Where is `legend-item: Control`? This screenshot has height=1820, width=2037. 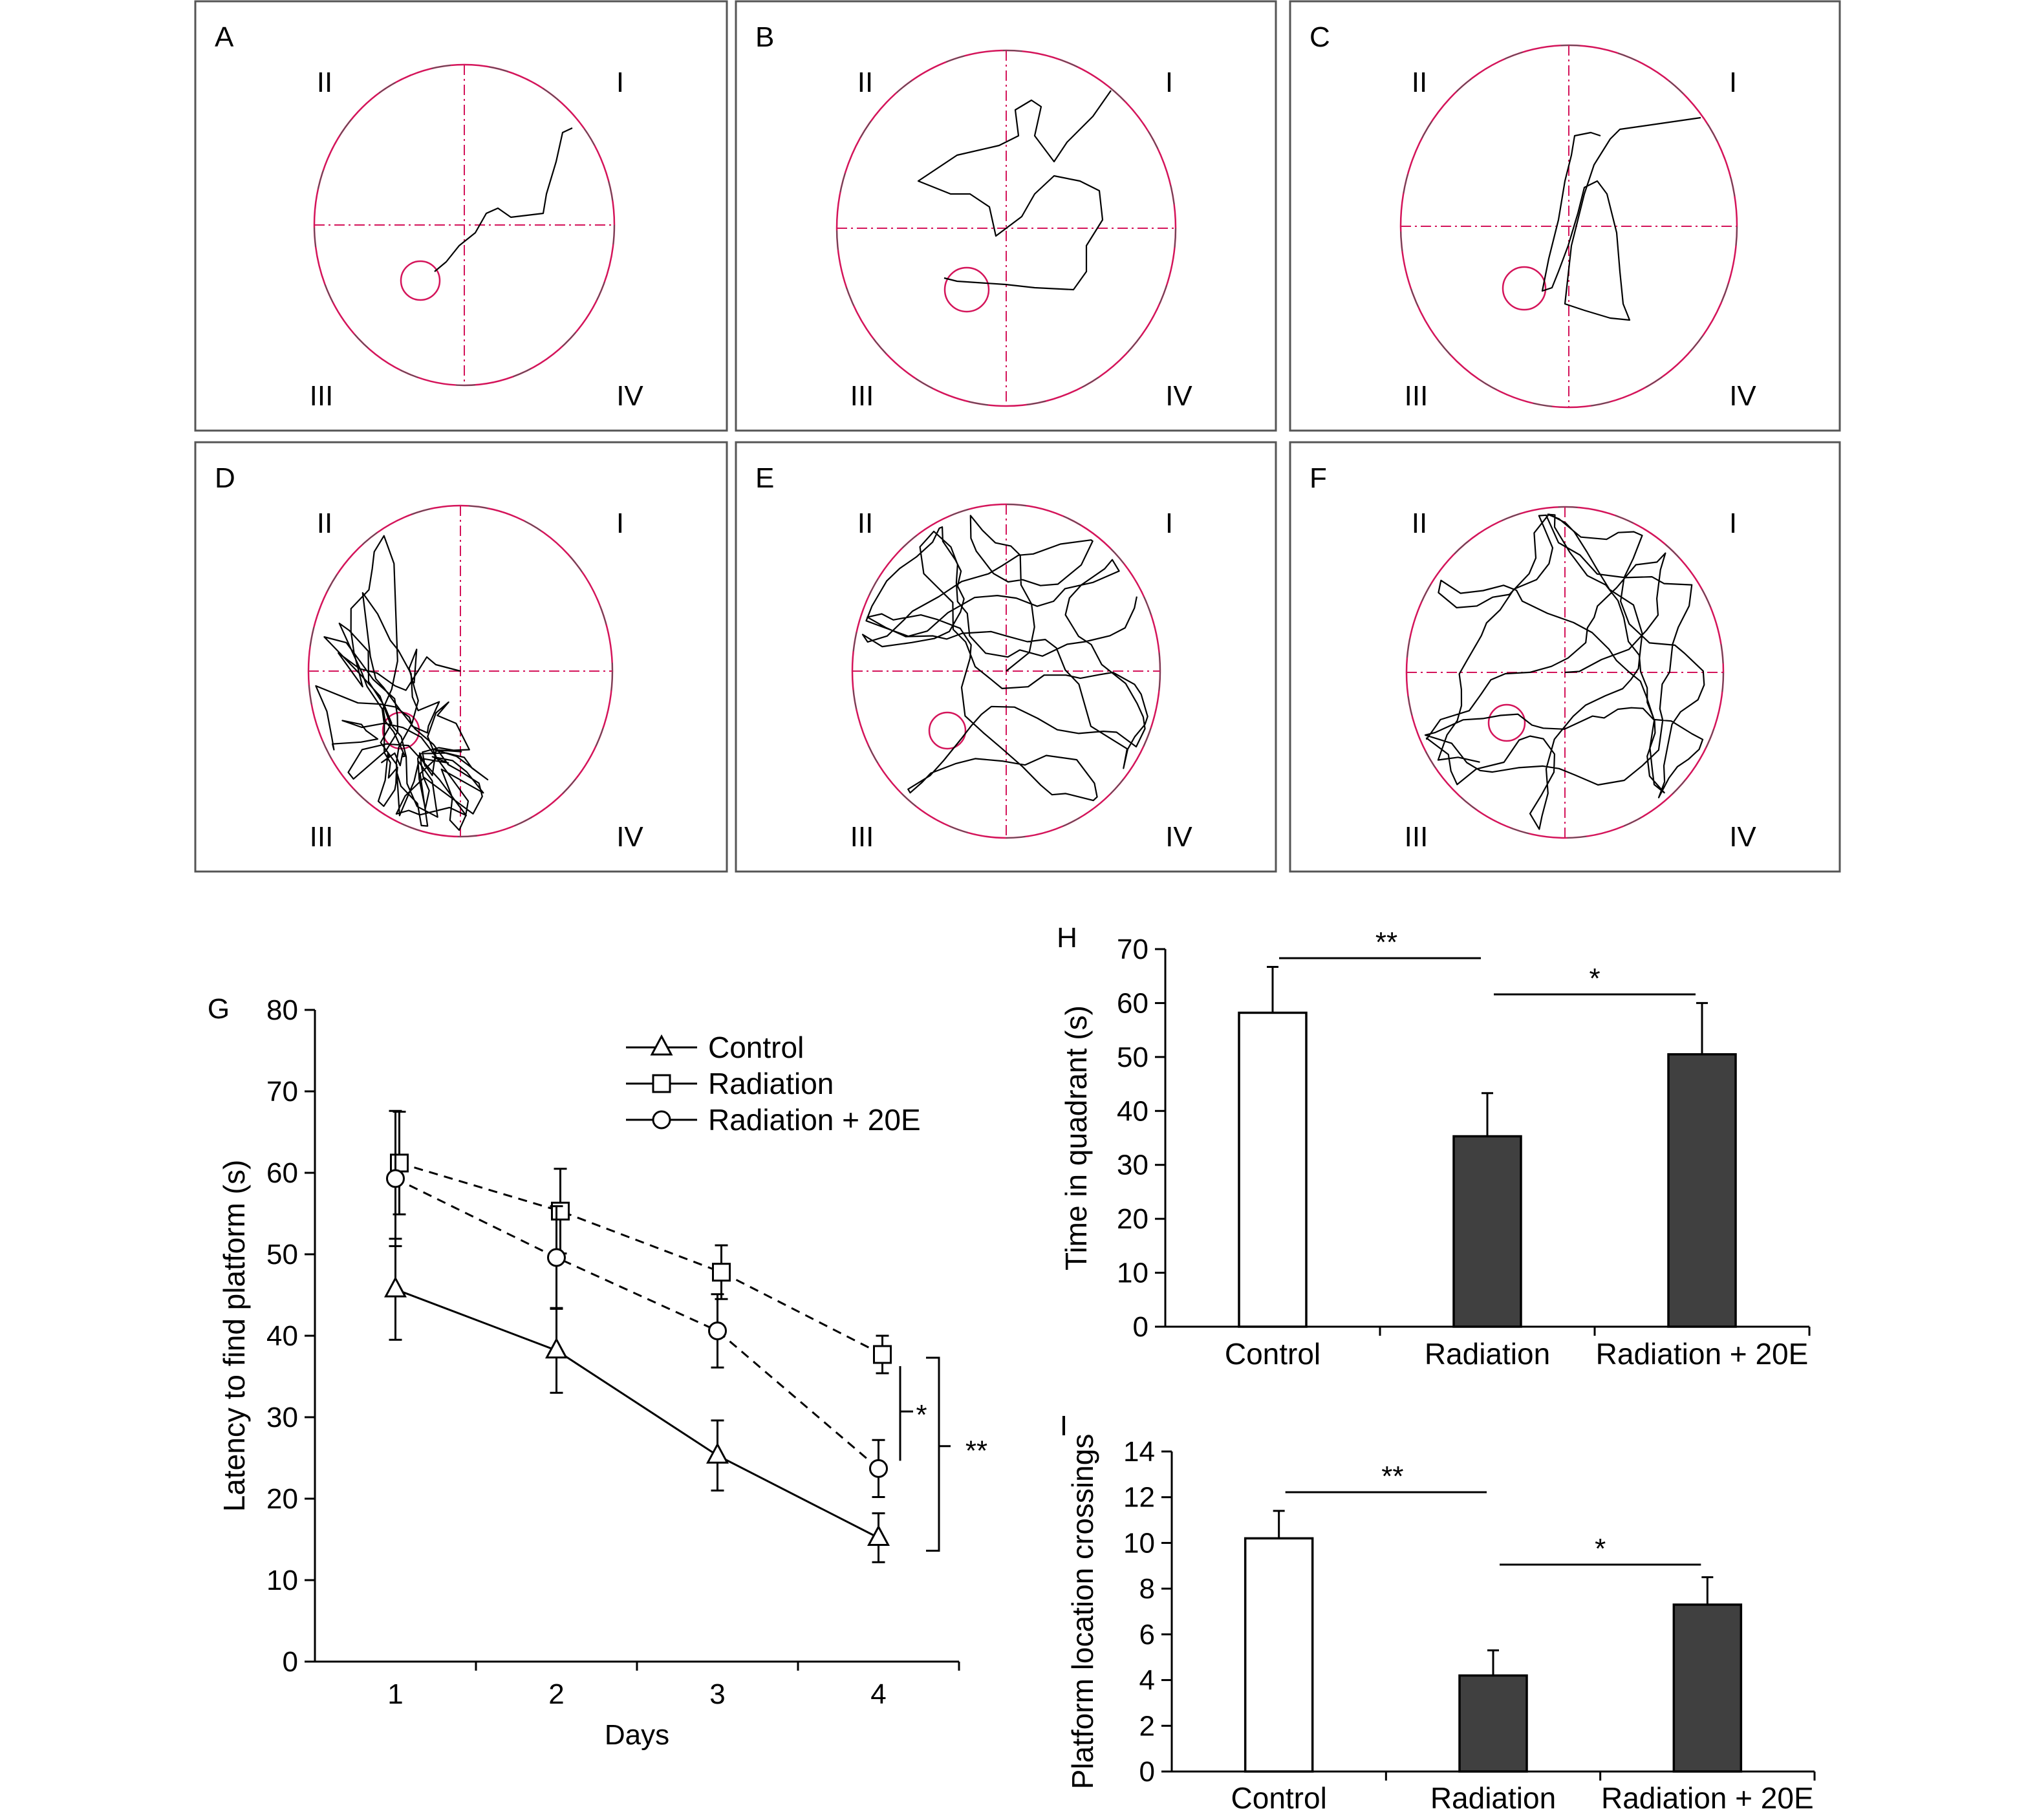
legend-item: Control is located at coordinates (715, 1047).